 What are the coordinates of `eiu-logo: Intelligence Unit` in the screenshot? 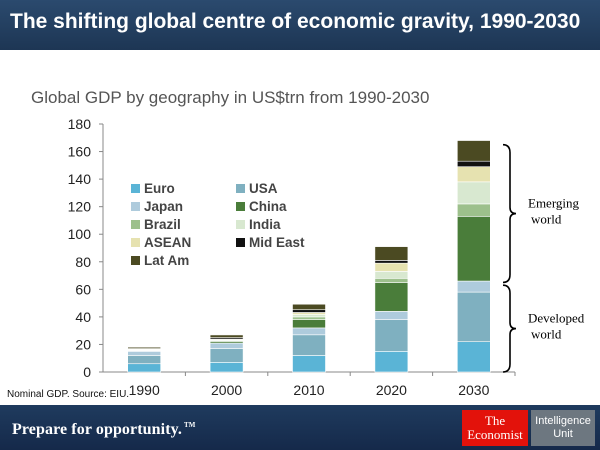 It's located at (563, 428).